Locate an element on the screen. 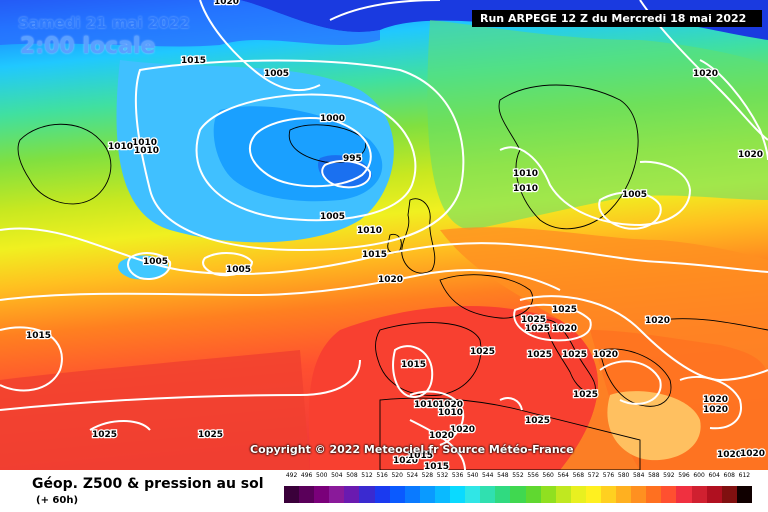  z500-shading-south-red is located at coordinates (453, 388).